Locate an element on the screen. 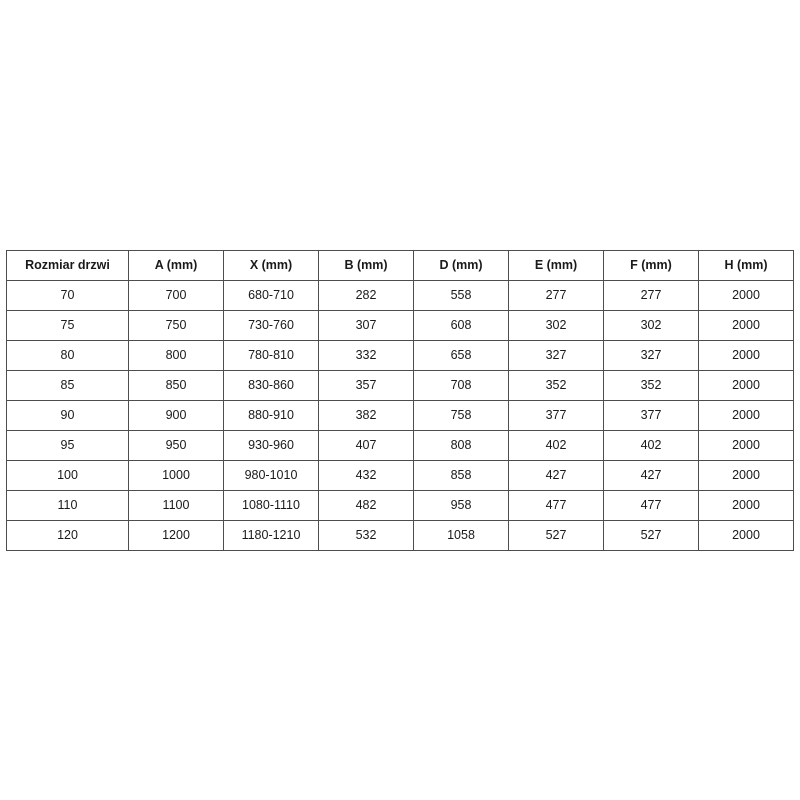  cell-r4-d-mm: 758 is located at coordinates (461, 415).